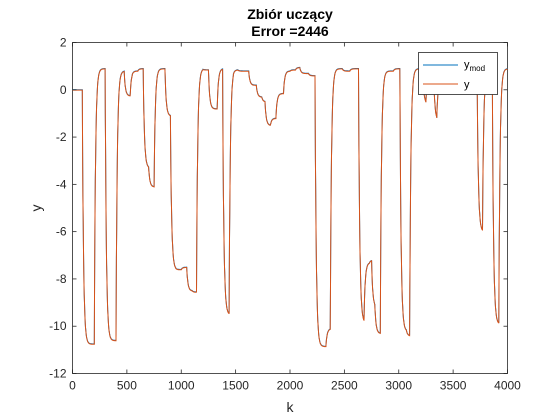  I want to click on legend-label-y-mod-sub: mod, so click(478, 68).